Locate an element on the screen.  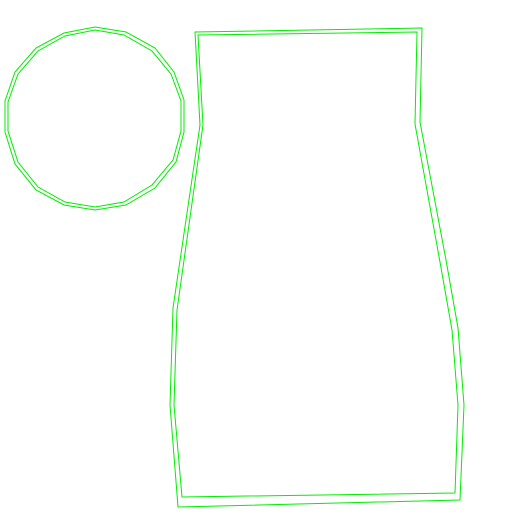
circle-outline-outer is located at coordinates (94, 118).